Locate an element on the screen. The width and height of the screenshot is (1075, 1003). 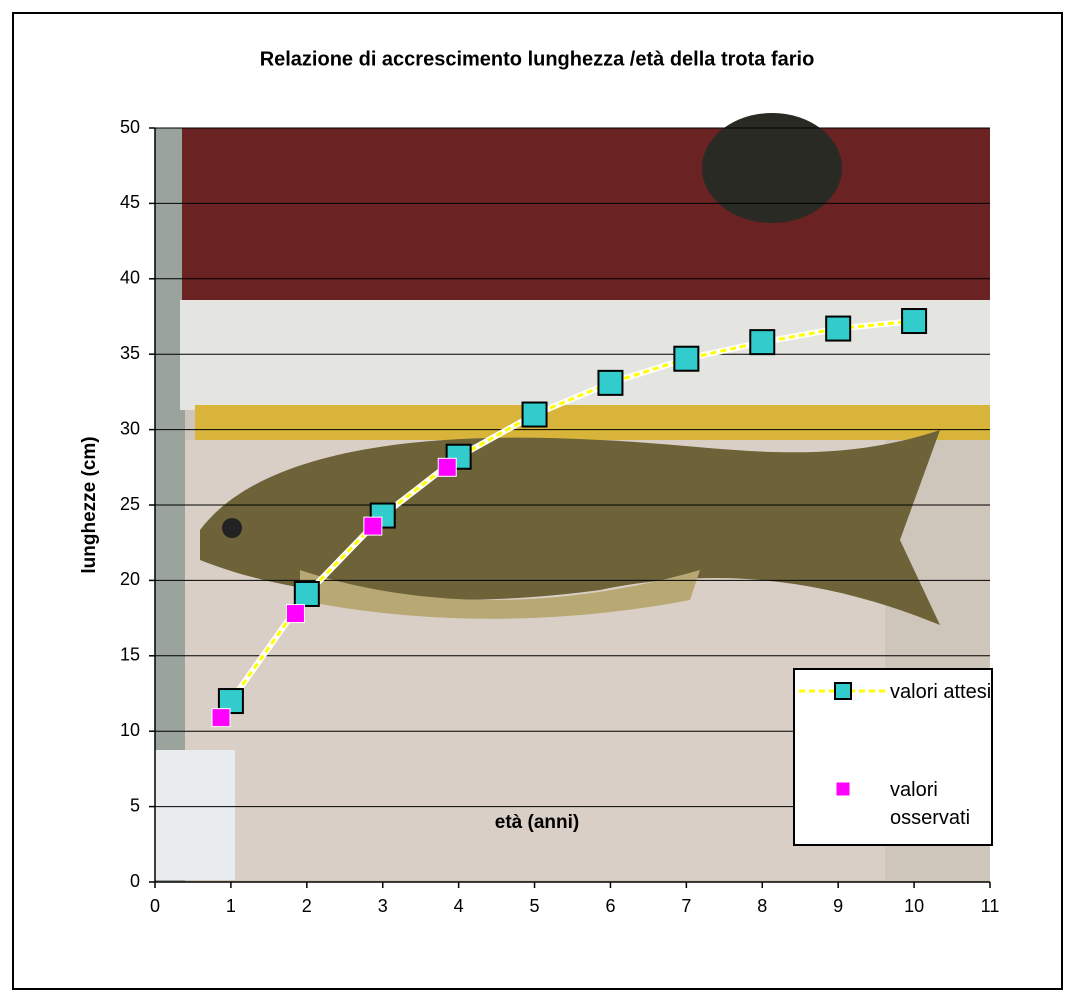
x-tick-label: 6 is located at coordinates (610, 906).